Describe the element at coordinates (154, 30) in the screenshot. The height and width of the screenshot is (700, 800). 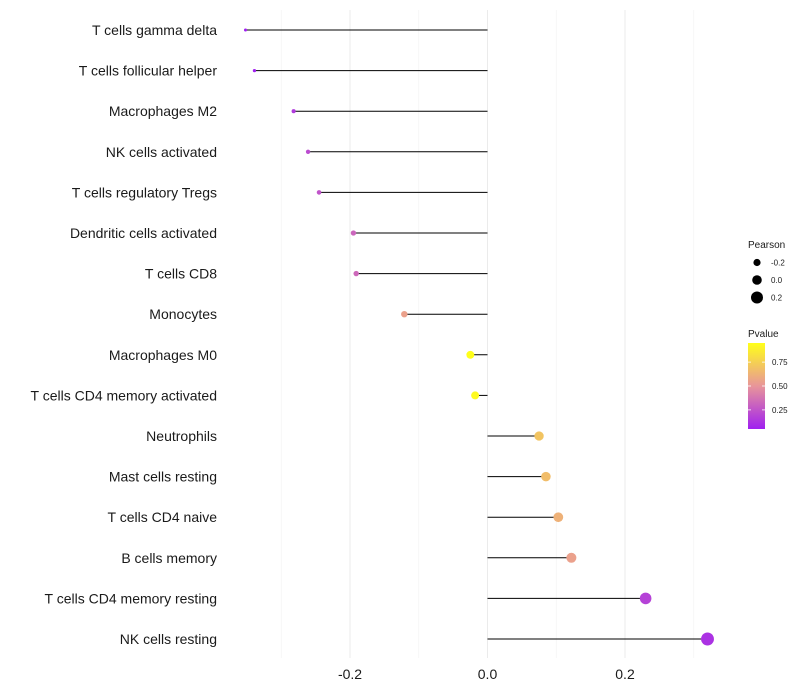
I see `category-label: T cells gamma delta` at that location.